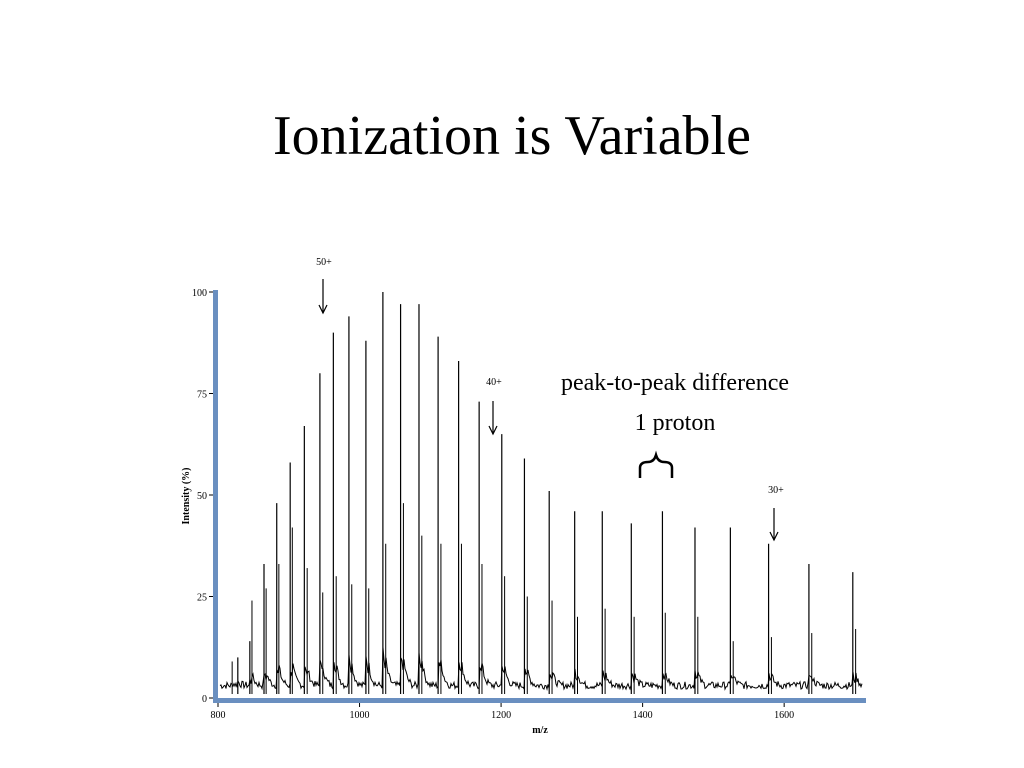 Image resolution: width=1024 pixels, height=768 pixels. Describe the element at coordinates (324, 262) in the screenshot. I see `charge-label-50: 50+` at that location.